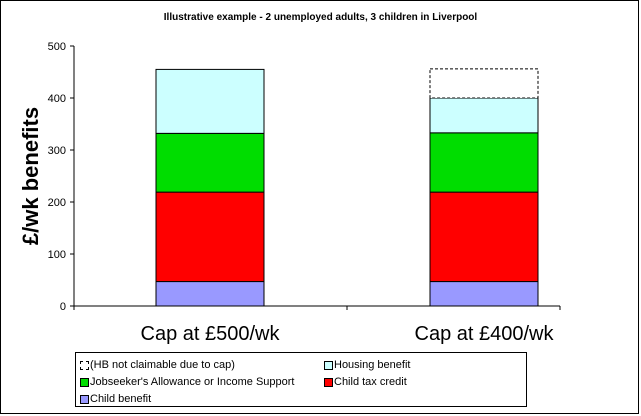  What do you see at coordinates (57, 47) in the screenshot?
I see `y-tick-label: 500` at bounding box center [57, 47].